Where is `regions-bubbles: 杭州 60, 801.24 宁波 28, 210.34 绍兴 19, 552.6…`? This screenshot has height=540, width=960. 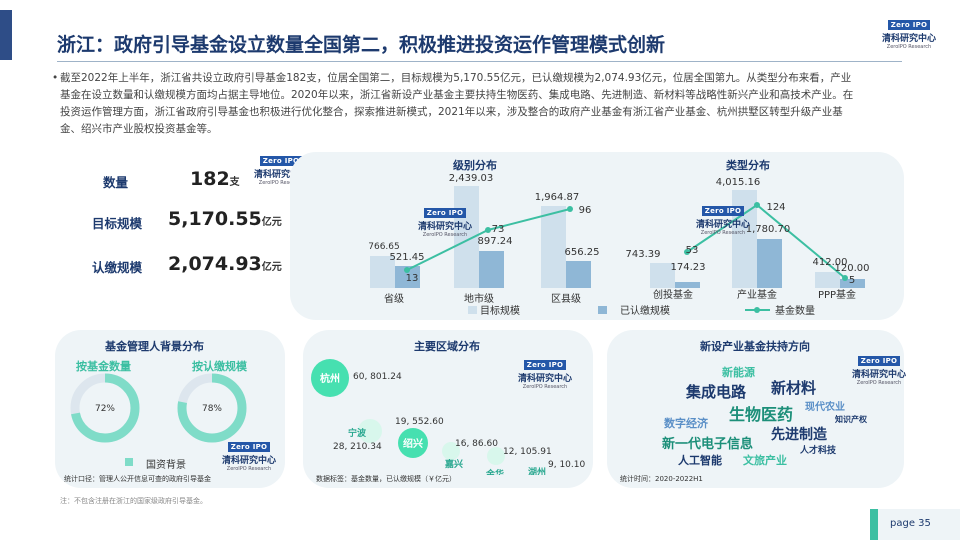 regions-bubbles: 杭州 60, 801.24 宁波 28, 210.34 绍兴 19, 552.6… is located at coordinates (448, 417).